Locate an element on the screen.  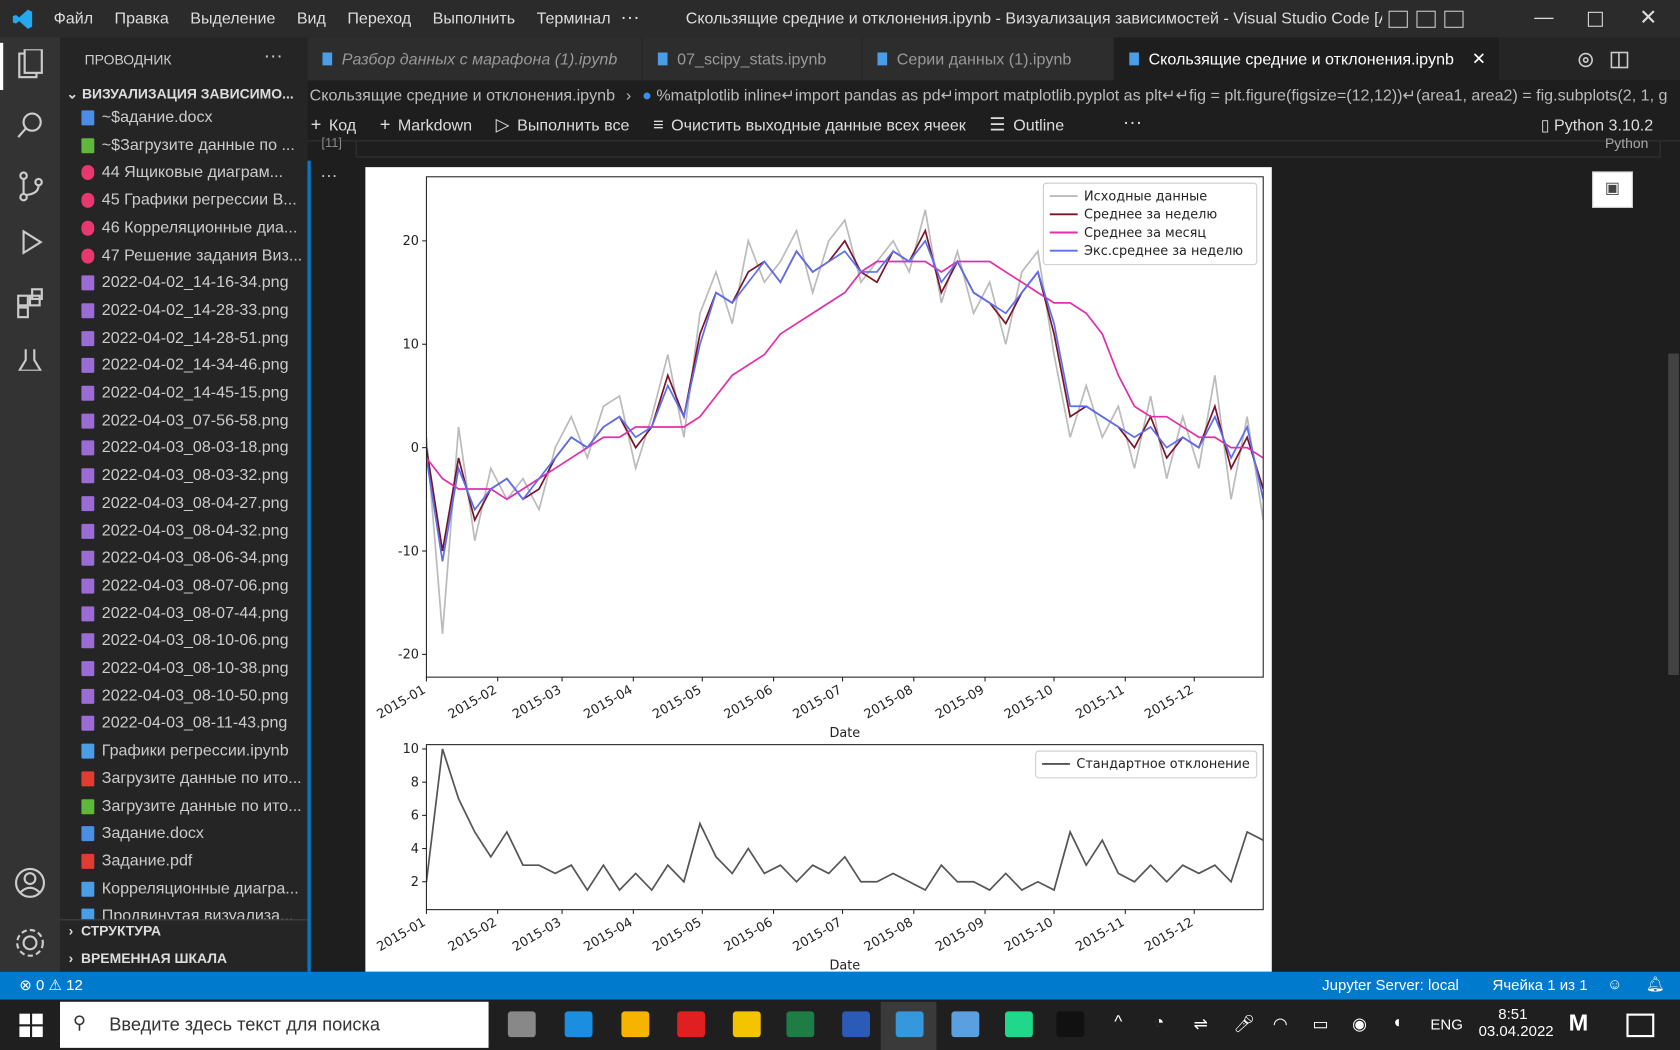
file-item: 2022-04-03_08-06-34.png is located at coordinates (184, 559).